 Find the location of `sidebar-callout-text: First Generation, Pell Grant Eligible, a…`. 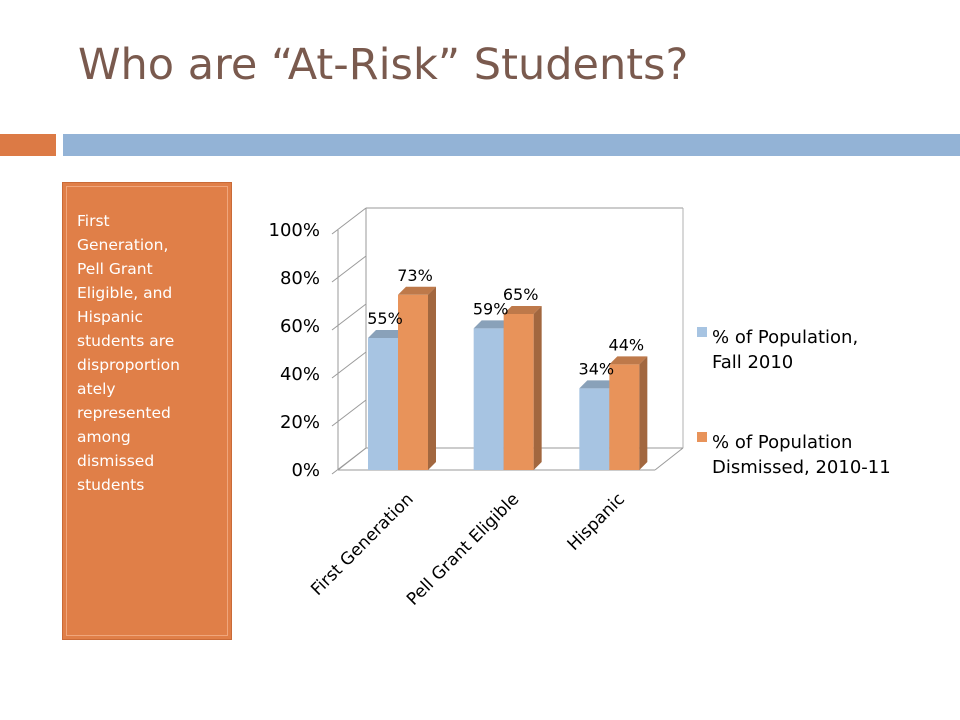

sidebar-callout-text: First Generation, Pell Grant Eligible, a… is located at coordinates (128, 353).